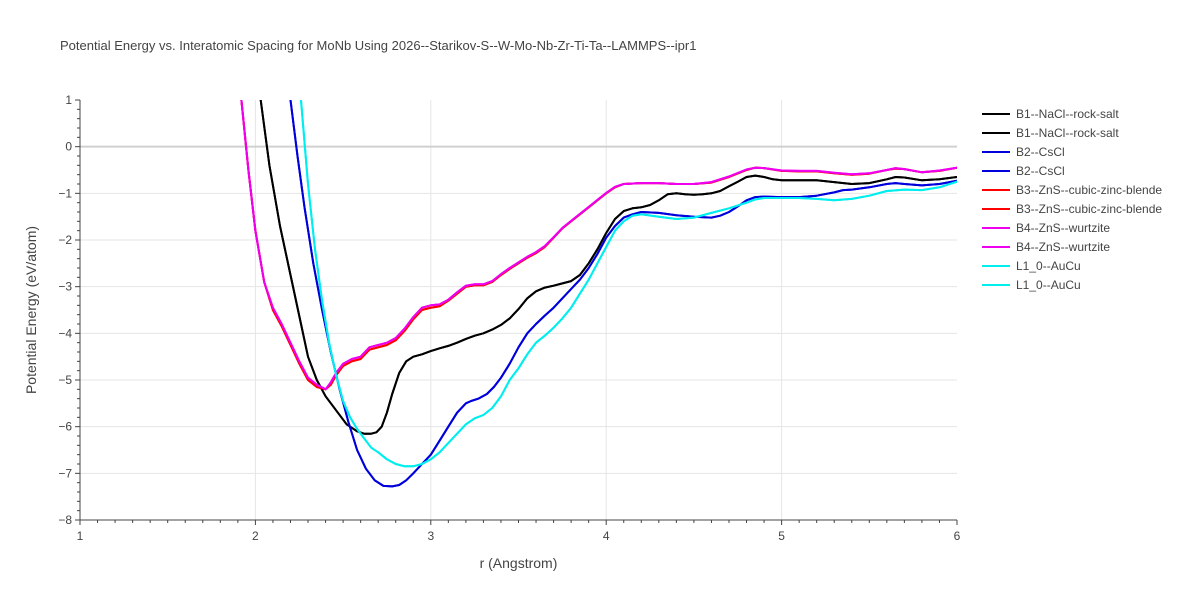 The image size is (1200, 600). Describe the element at coordinates (519, 563) in the screenshot. I see `x-axis-label: r (Angstrom)` at that location.